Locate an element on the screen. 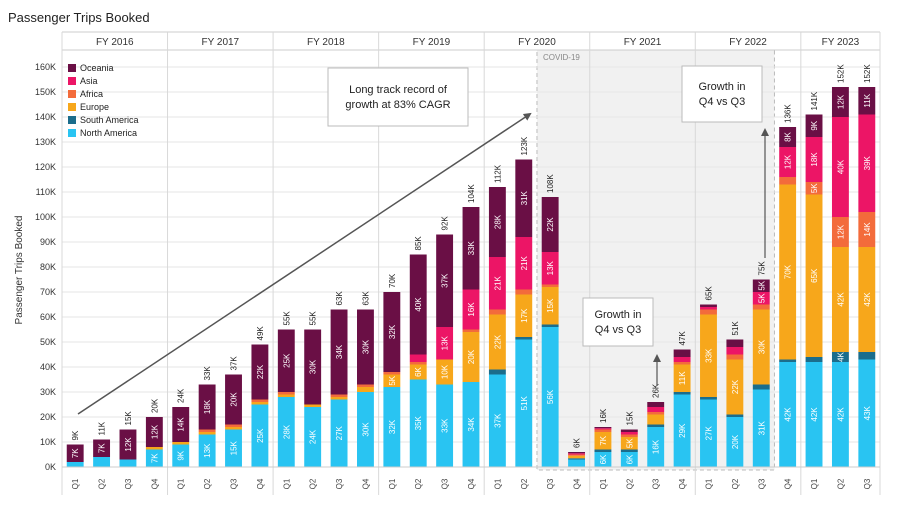 This screenshot has height=516, width=904. total-label: 136K is located at coordinates (788, 113).